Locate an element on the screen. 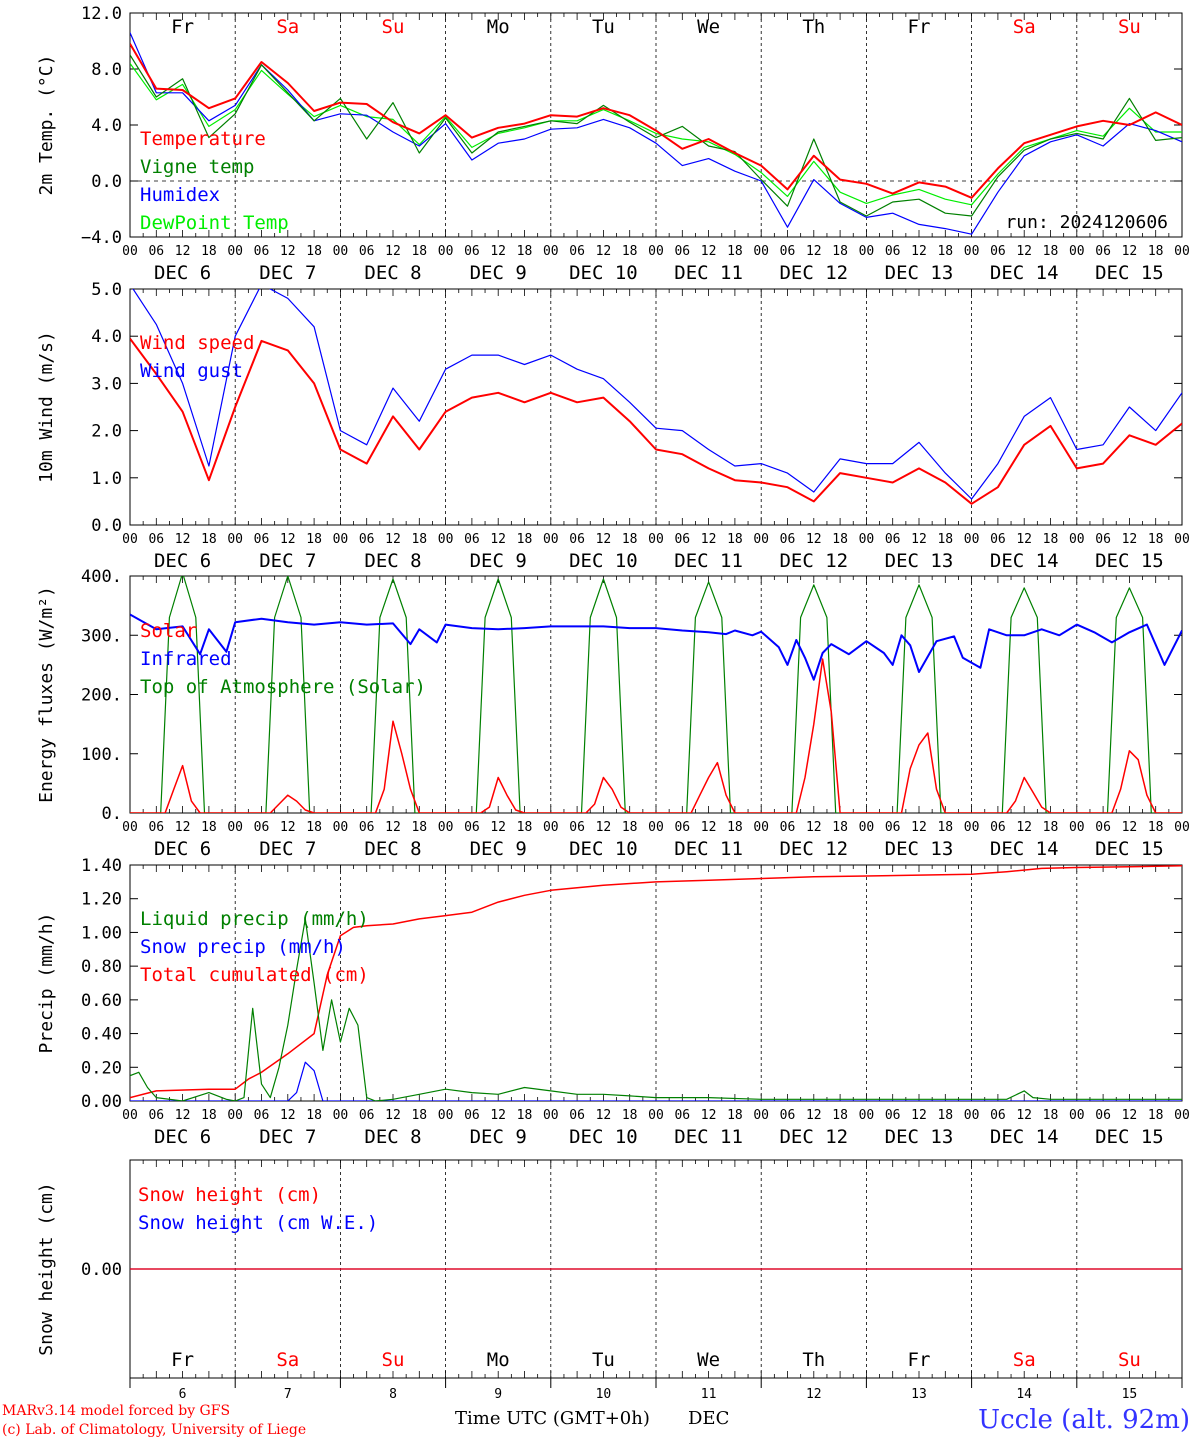 The height and width of the screenshot is (1440, 1194). y-tick-label: 0.0 is located at coordinates (106, 182).